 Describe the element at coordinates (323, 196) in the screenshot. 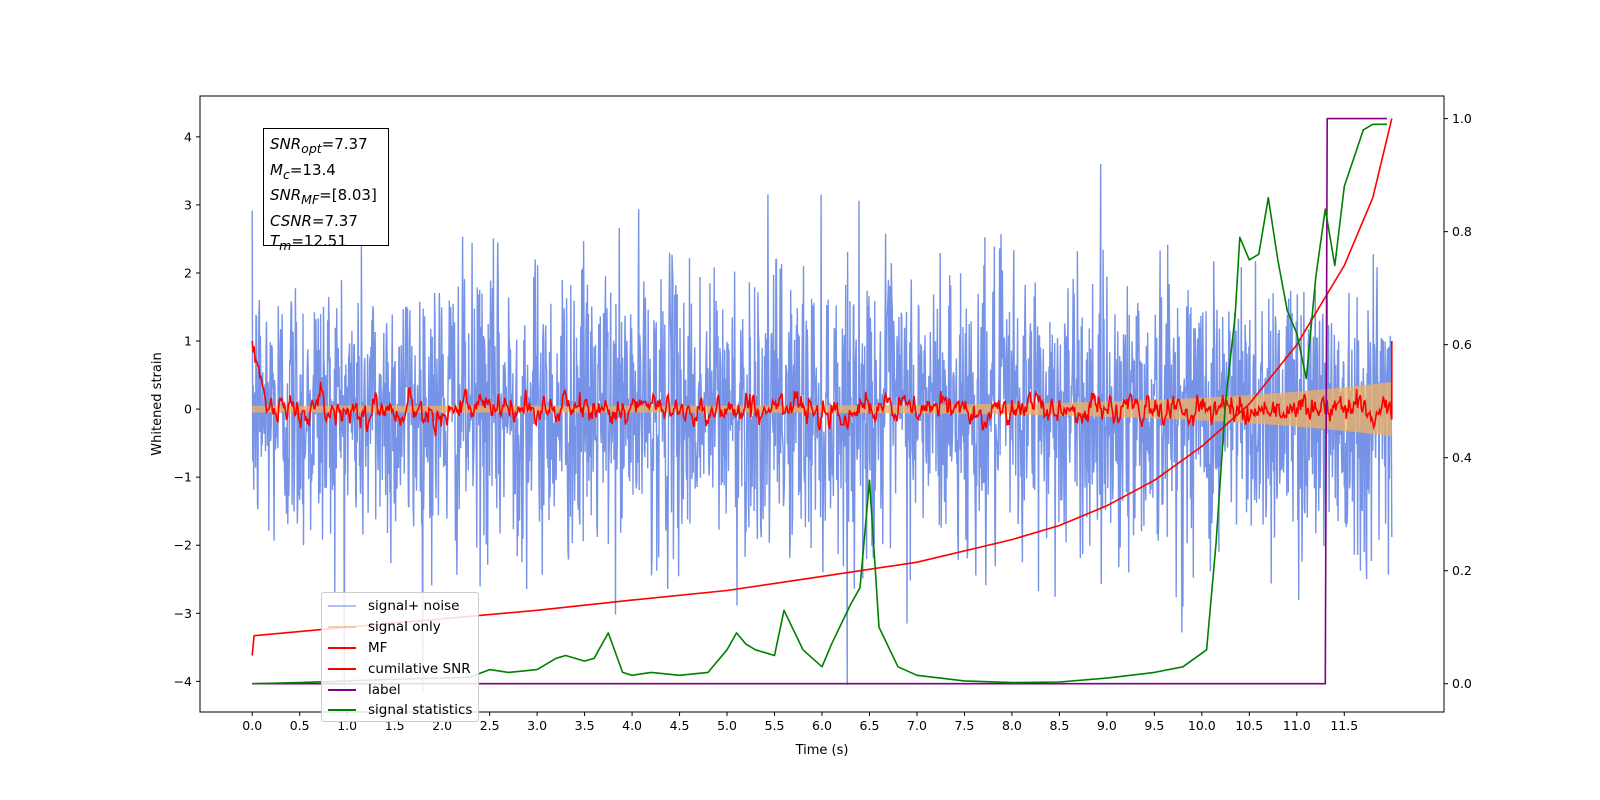

I see `annotation-snr-mf: SNRMF=[8.03]` at that location.